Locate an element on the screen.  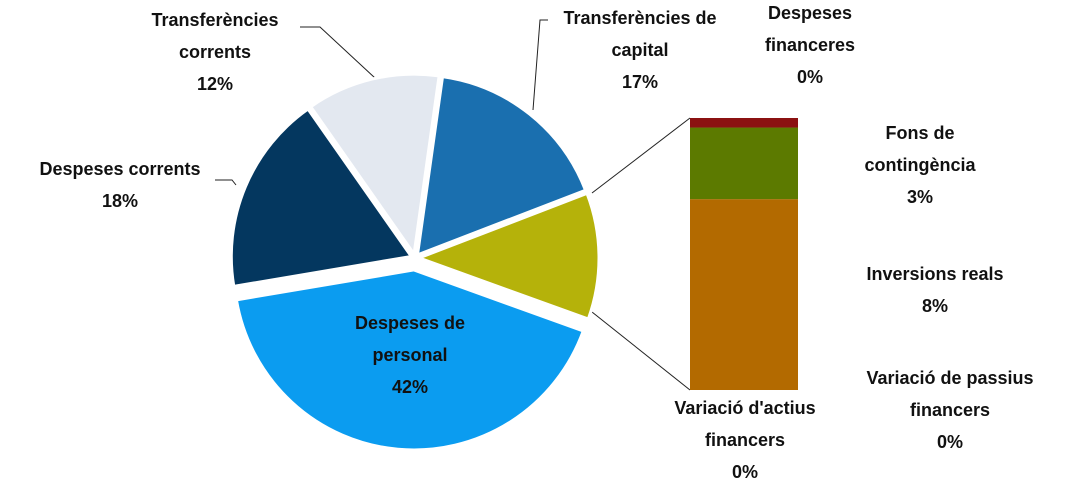
data-label: Despeses de personal 42% is located at coordinates (410, 355).